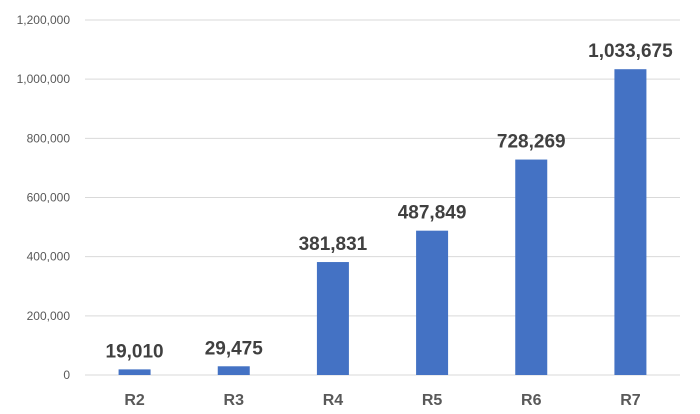  Describe the element at coordinates (333, 400) in the screenshot. I see `x-category-label: R4` at that location.